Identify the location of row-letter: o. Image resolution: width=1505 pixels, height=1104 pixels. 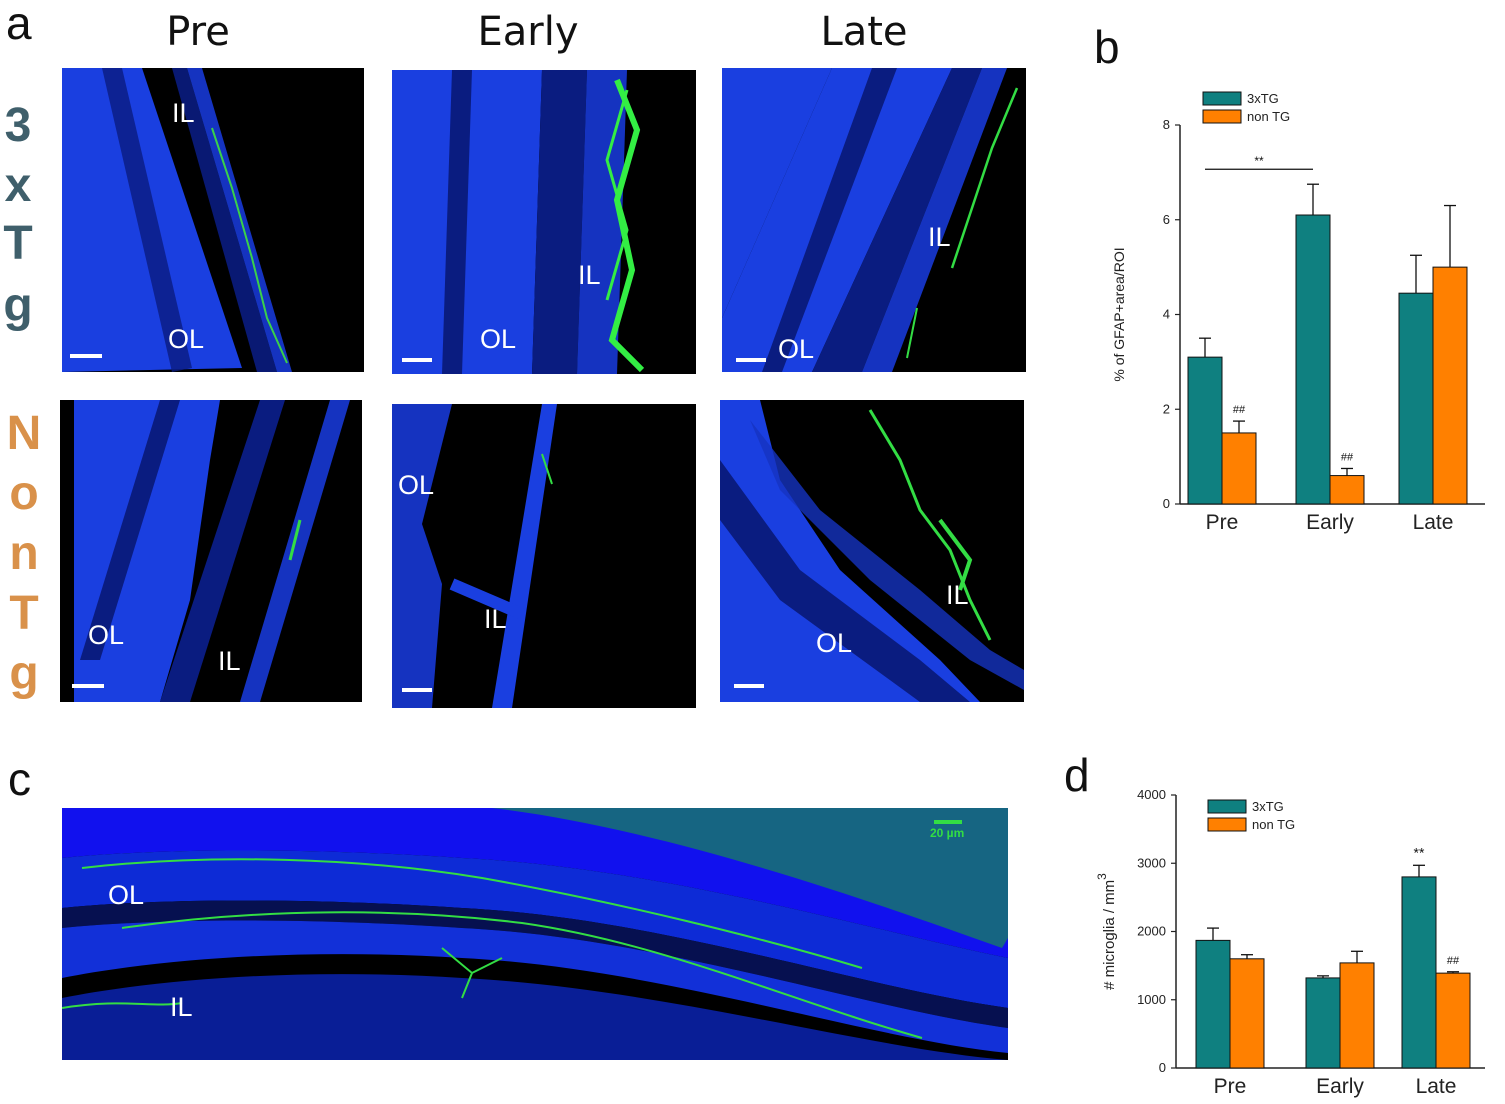
(24, 493).